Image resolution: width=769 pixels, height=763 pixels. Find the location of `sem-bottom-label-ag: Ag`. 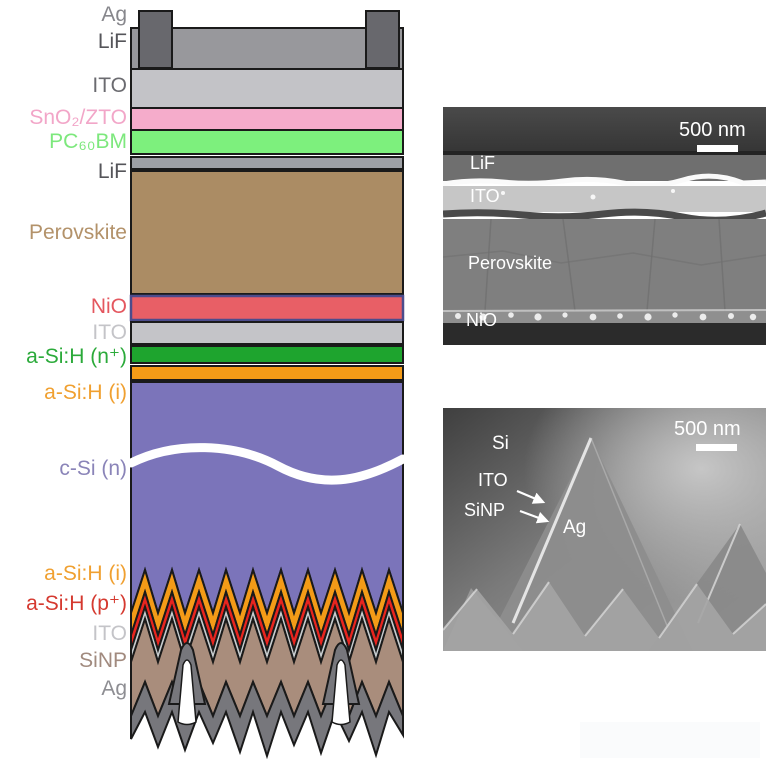

sem-bottom-label-ag: Ag is located at coordinates (575, 527).